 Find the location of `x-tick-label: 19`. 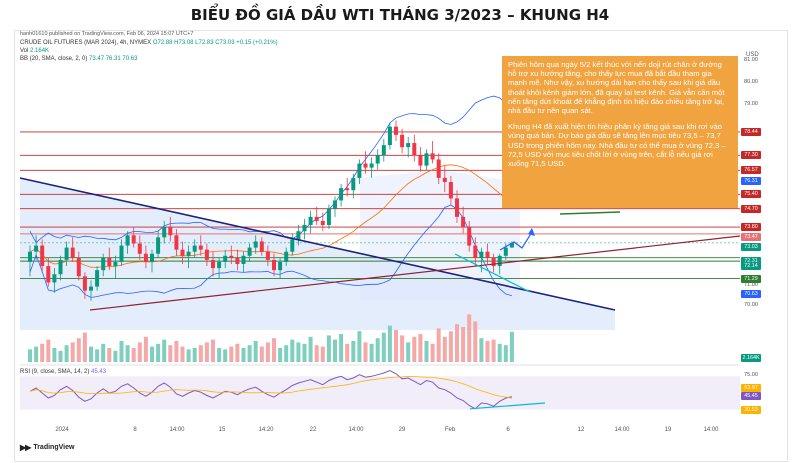

x-tick-label: 19 is located at coordinates (668, 430).